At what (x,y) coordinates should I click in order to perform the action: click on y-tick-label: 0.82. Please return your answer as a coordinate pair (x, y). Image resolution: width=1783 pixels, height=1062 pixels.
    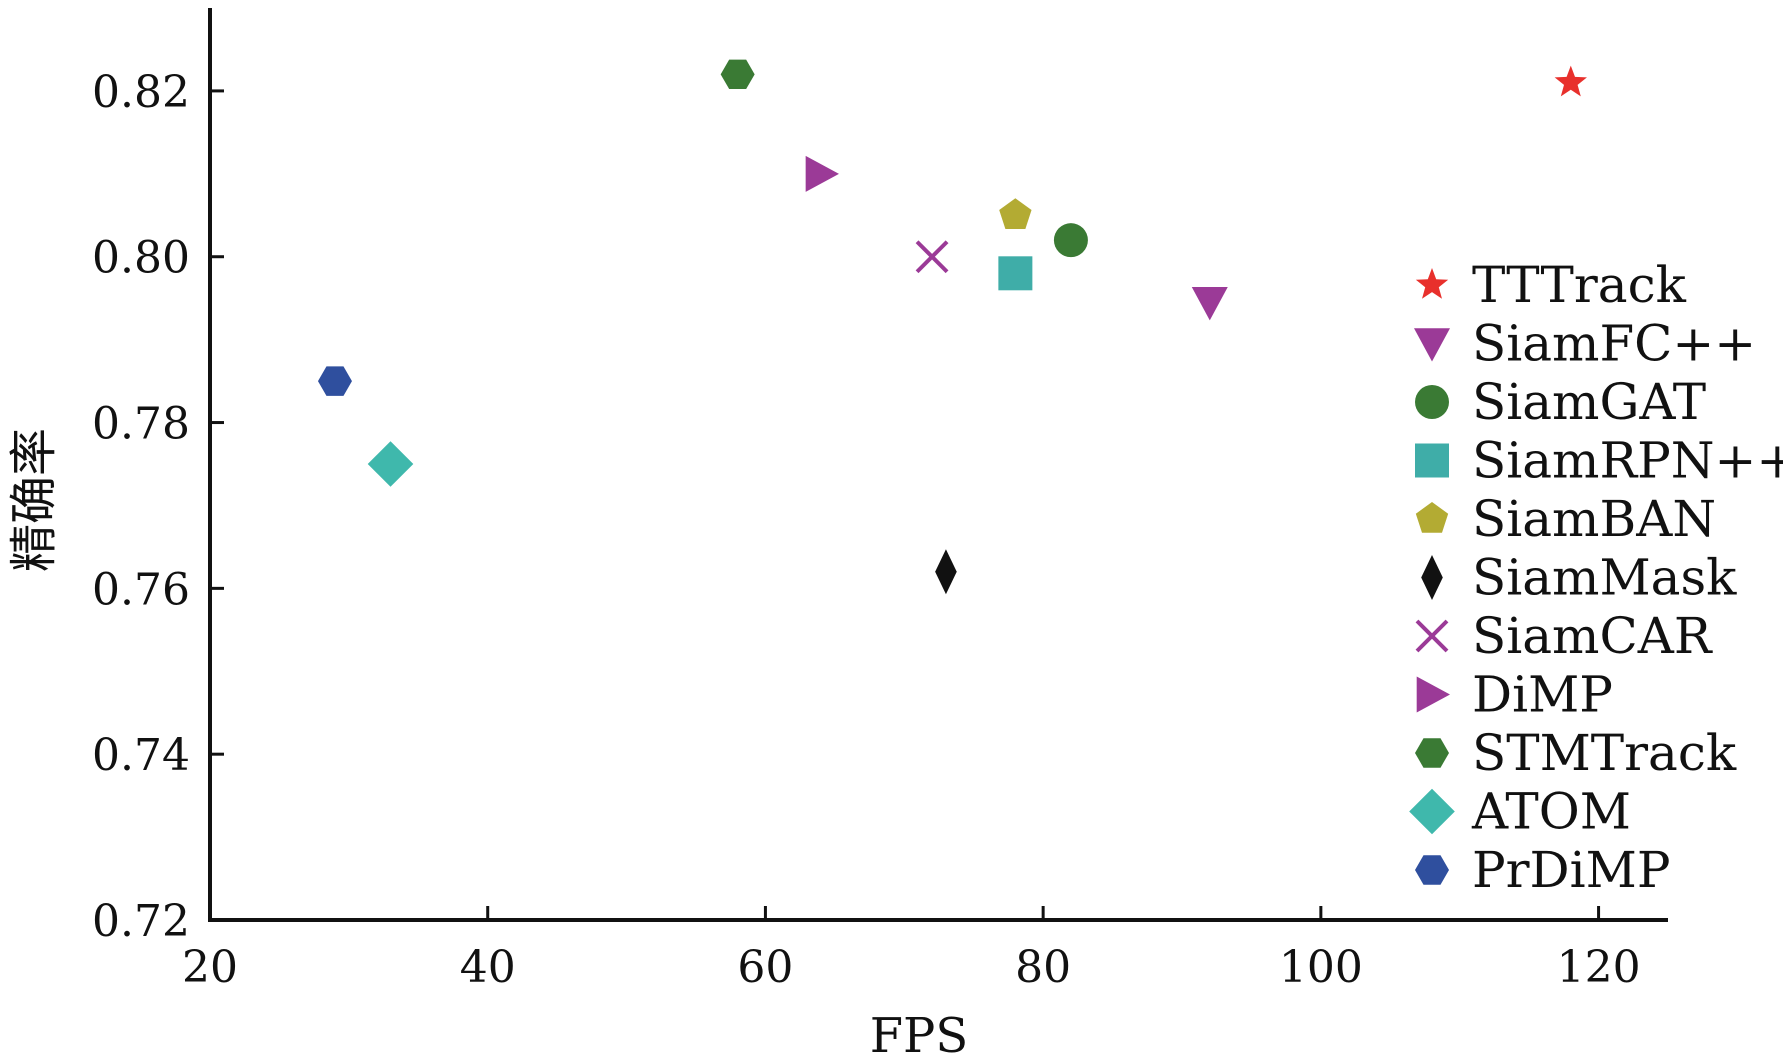
    Looking at the image, I should click on (141, 92).